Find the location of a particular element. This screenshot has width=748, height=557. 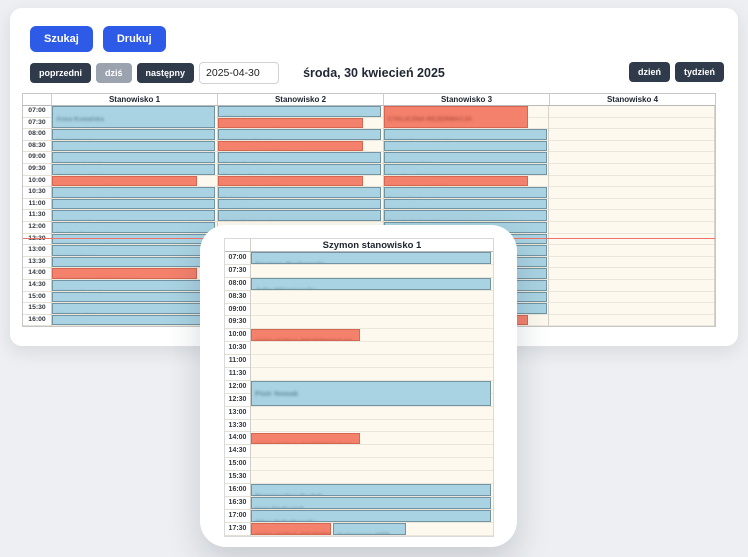

reservation-block: Martyna Wróbel is located at coordinates (465, 146).